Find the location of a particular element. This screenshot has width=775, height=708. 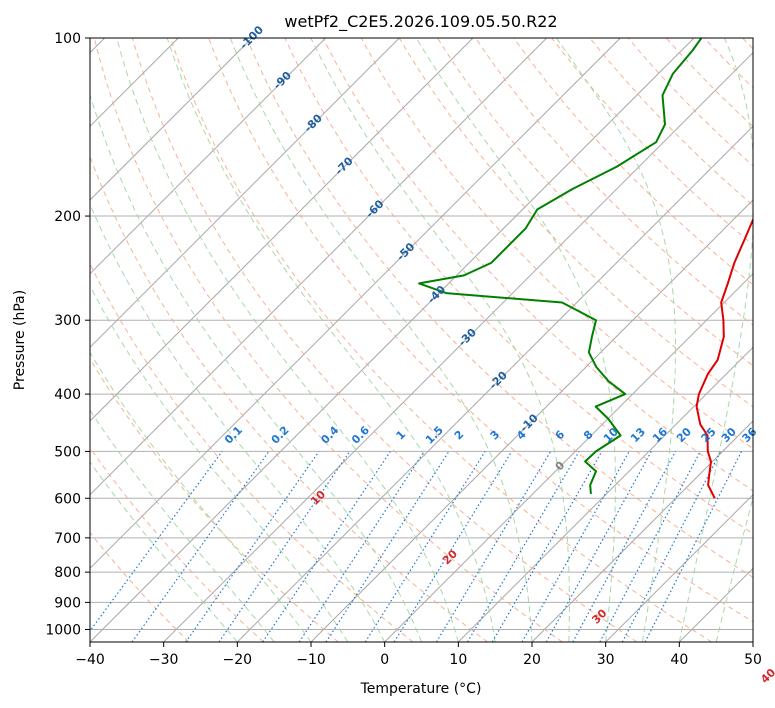

y-axis-label: Pressure (hPa) is located at coordinates (20, 340).